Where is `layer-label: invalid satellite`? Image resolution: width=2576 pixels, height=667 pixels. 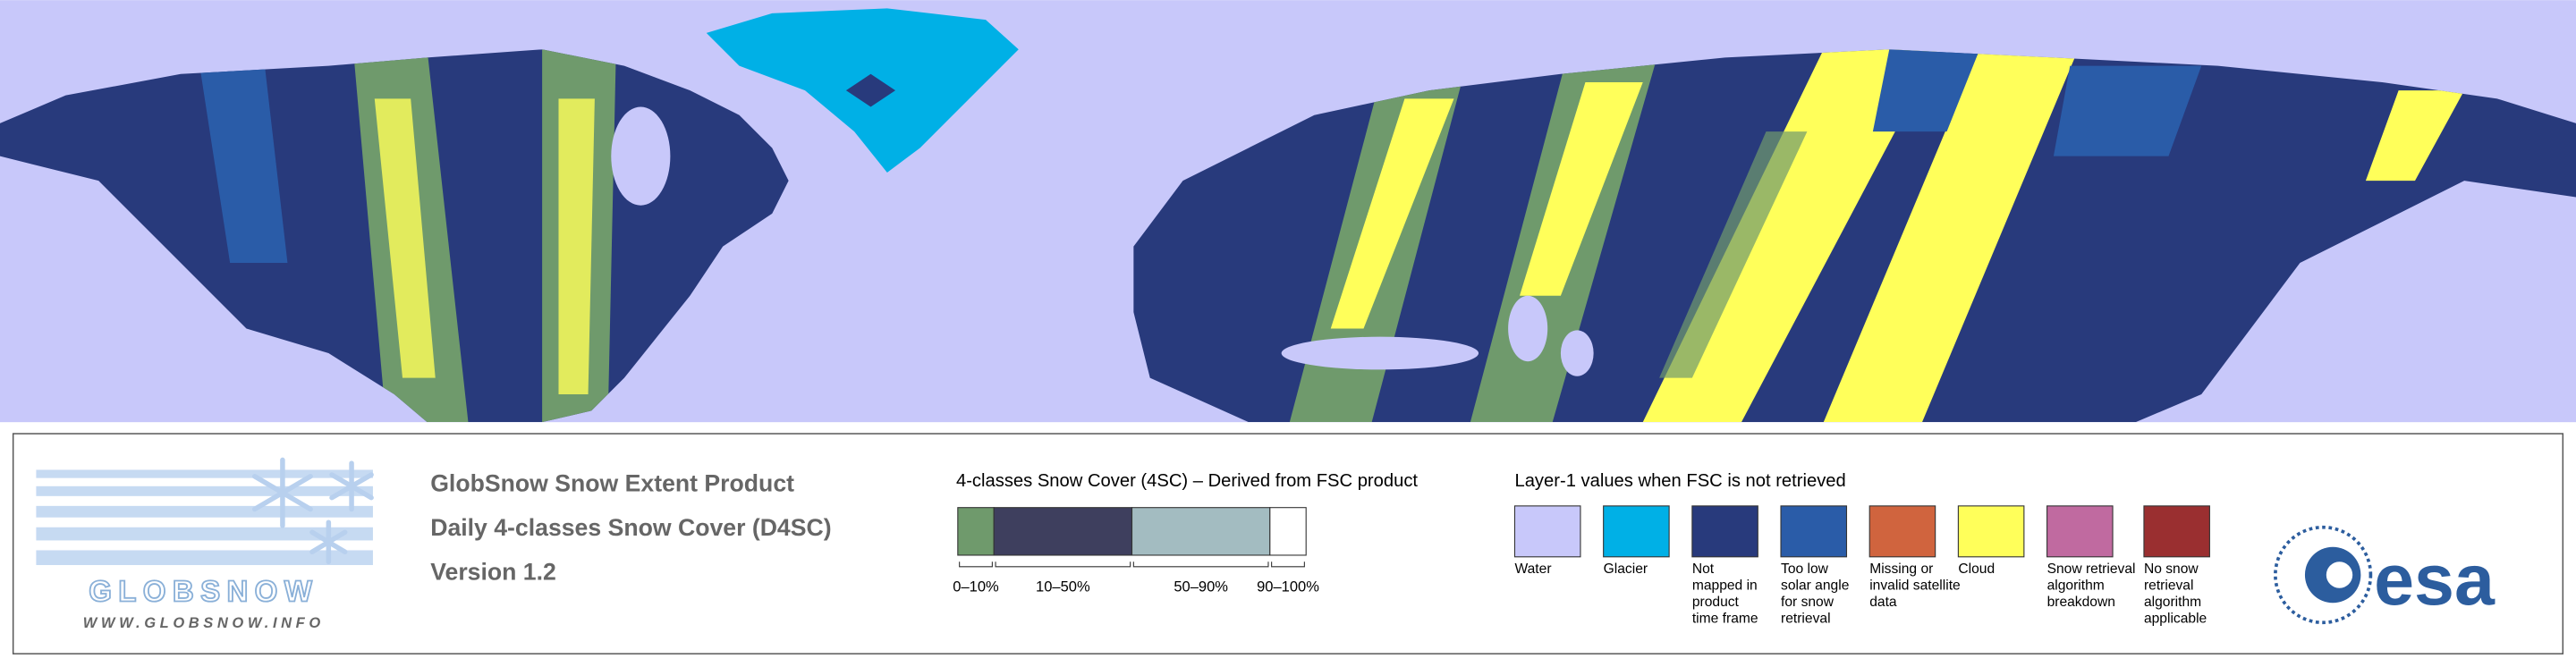
layer-label: invalid satellite is located at coordinates (1915, 586).